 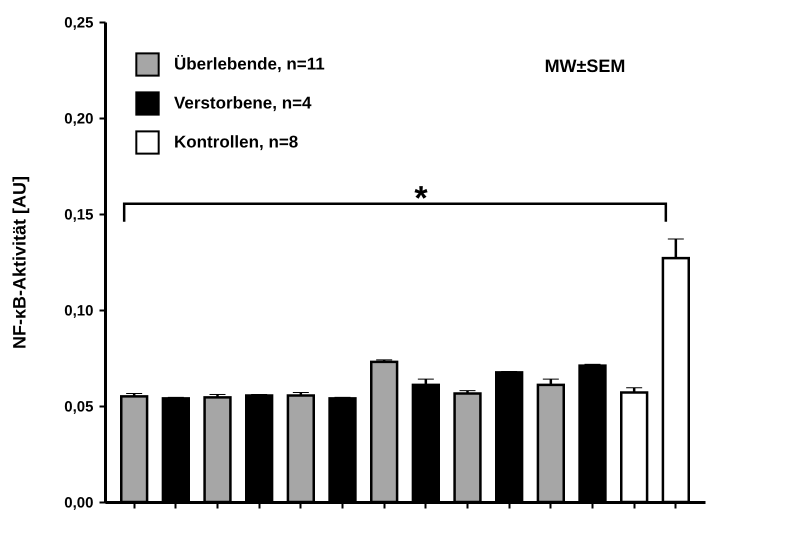 I want to click on y-tick-label: 0,00, so click(x=79, y=503).